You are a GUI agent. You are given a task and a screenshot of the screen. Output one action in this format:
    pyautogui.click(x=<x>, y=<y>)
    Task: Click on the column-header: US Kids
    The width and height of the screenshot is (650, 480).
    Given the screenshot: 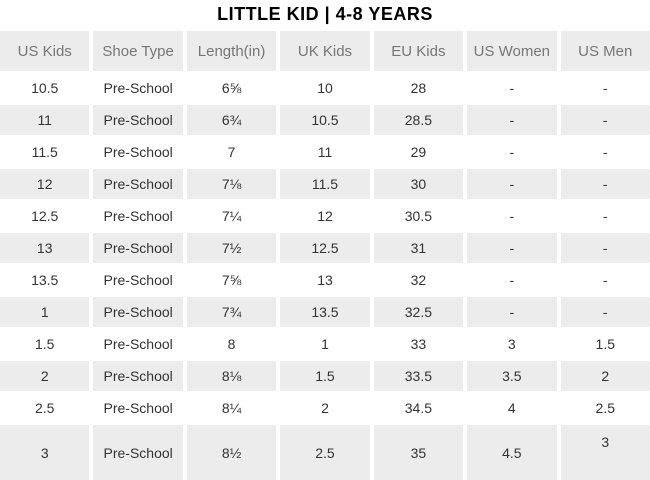 What is the action you would take?
    pyautogui.click(x=45, y=51)
    